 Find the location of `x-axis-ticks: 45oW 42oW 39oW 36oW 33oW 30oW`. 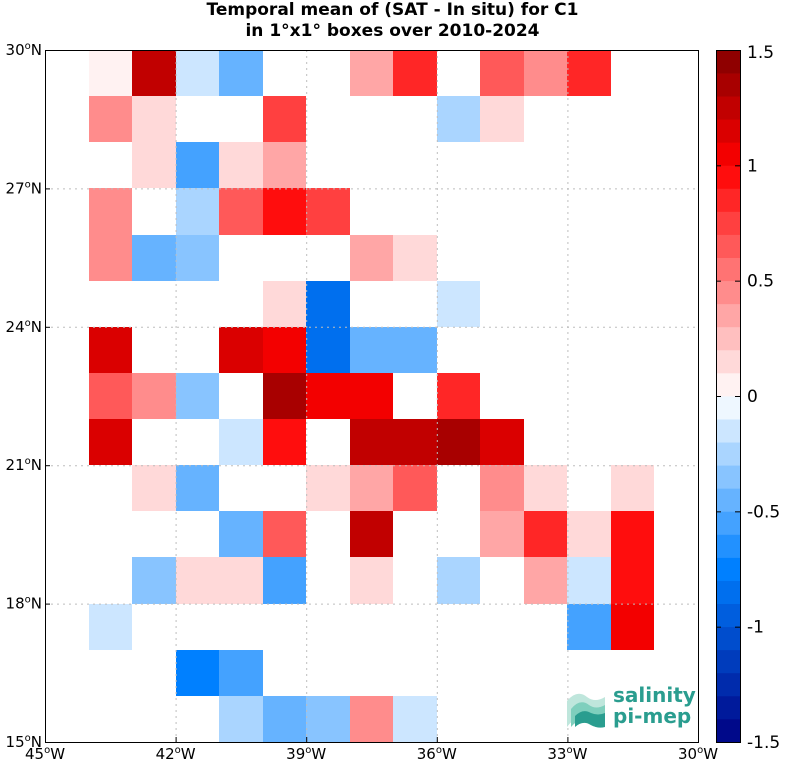

x-axis-ticks: 45oW 42oW 39oW 36oW 33oW 30oW is located at coordinates (371, 750).